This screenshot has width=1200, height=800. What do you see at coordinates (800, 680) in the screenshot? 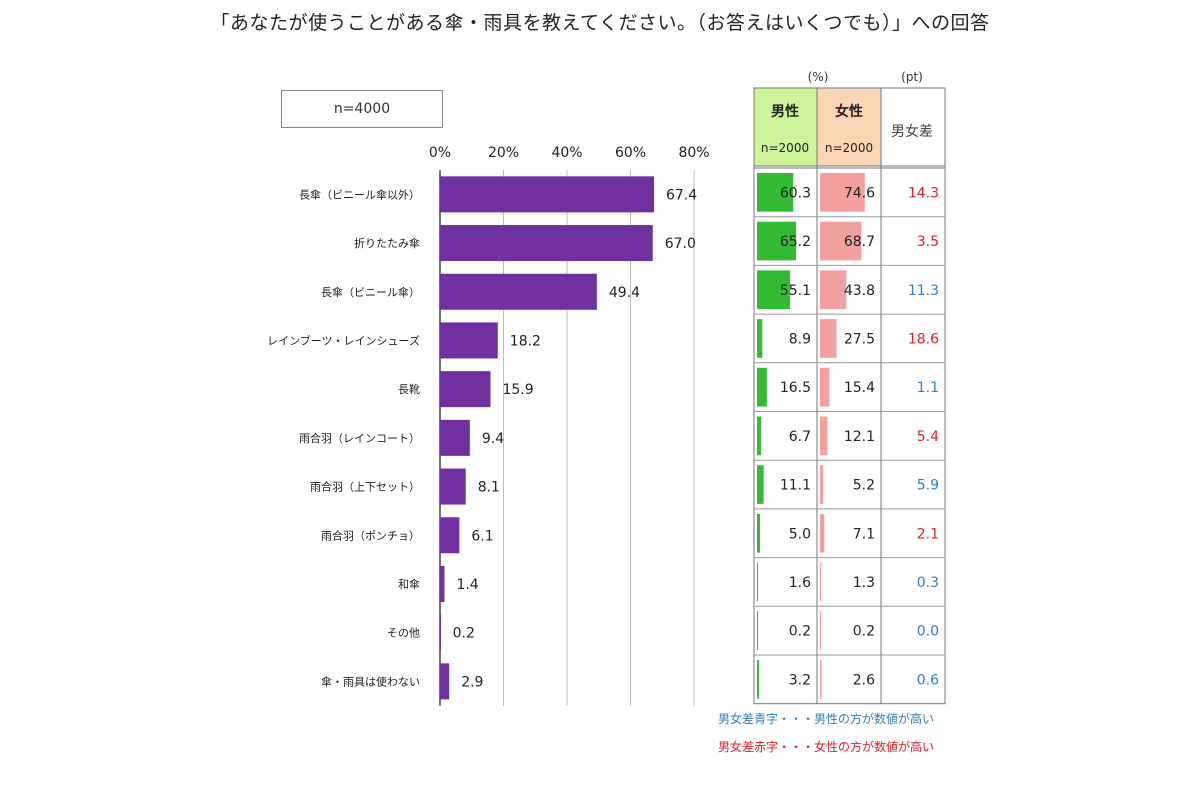
I see `male-value: 3.2` at bounding box center [800, 680].